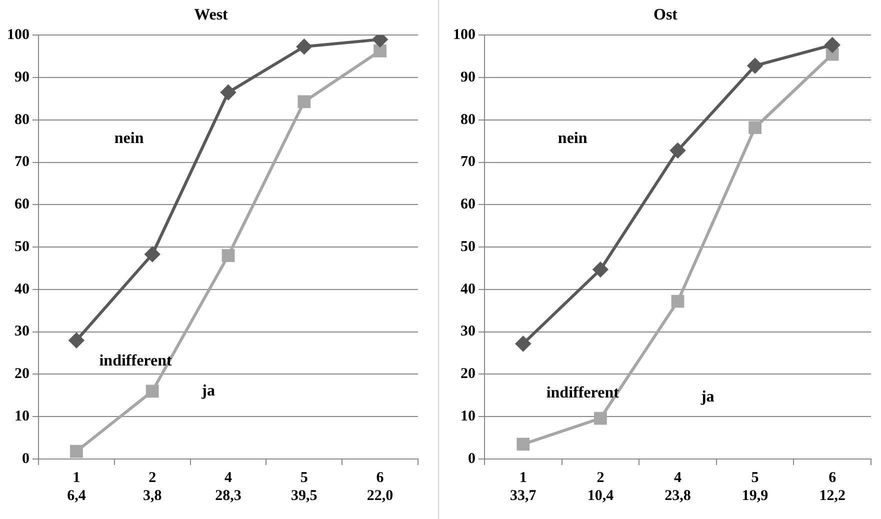 The height and width of the screenshot is (519, 881). What do you see at coordinates (304, 487) in the screenshot?
I see `x-tick-label: 5 39,5` at bounding box center [304, 487].